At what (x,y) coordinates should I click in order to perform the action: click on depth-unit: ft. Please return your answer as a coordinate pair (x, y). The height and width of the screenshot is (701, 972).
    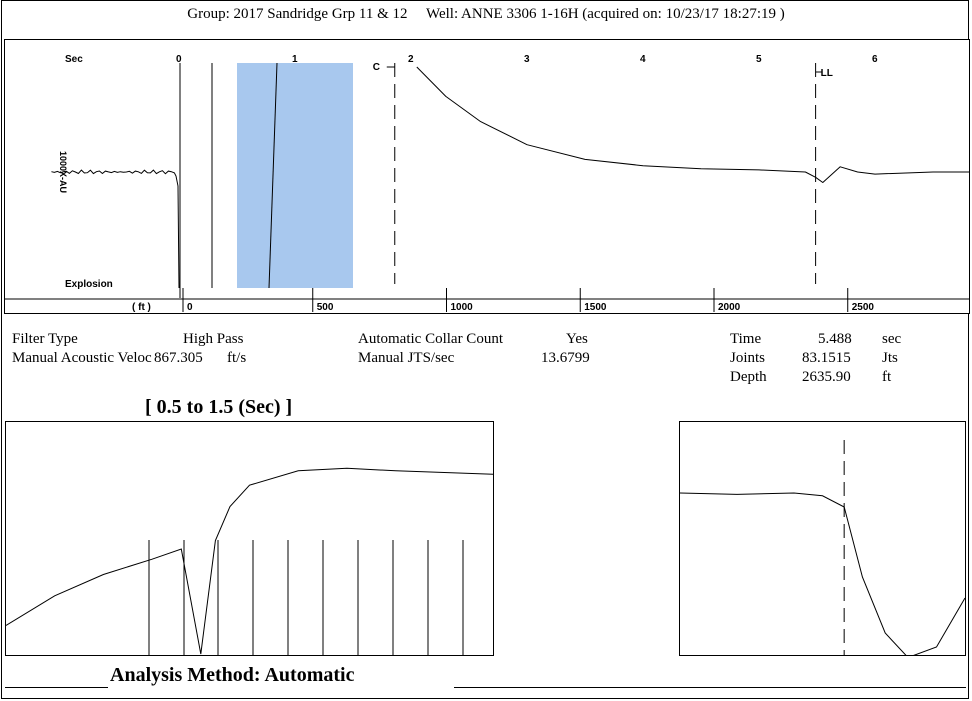
    Looking at the image, I should click on (887, 377).